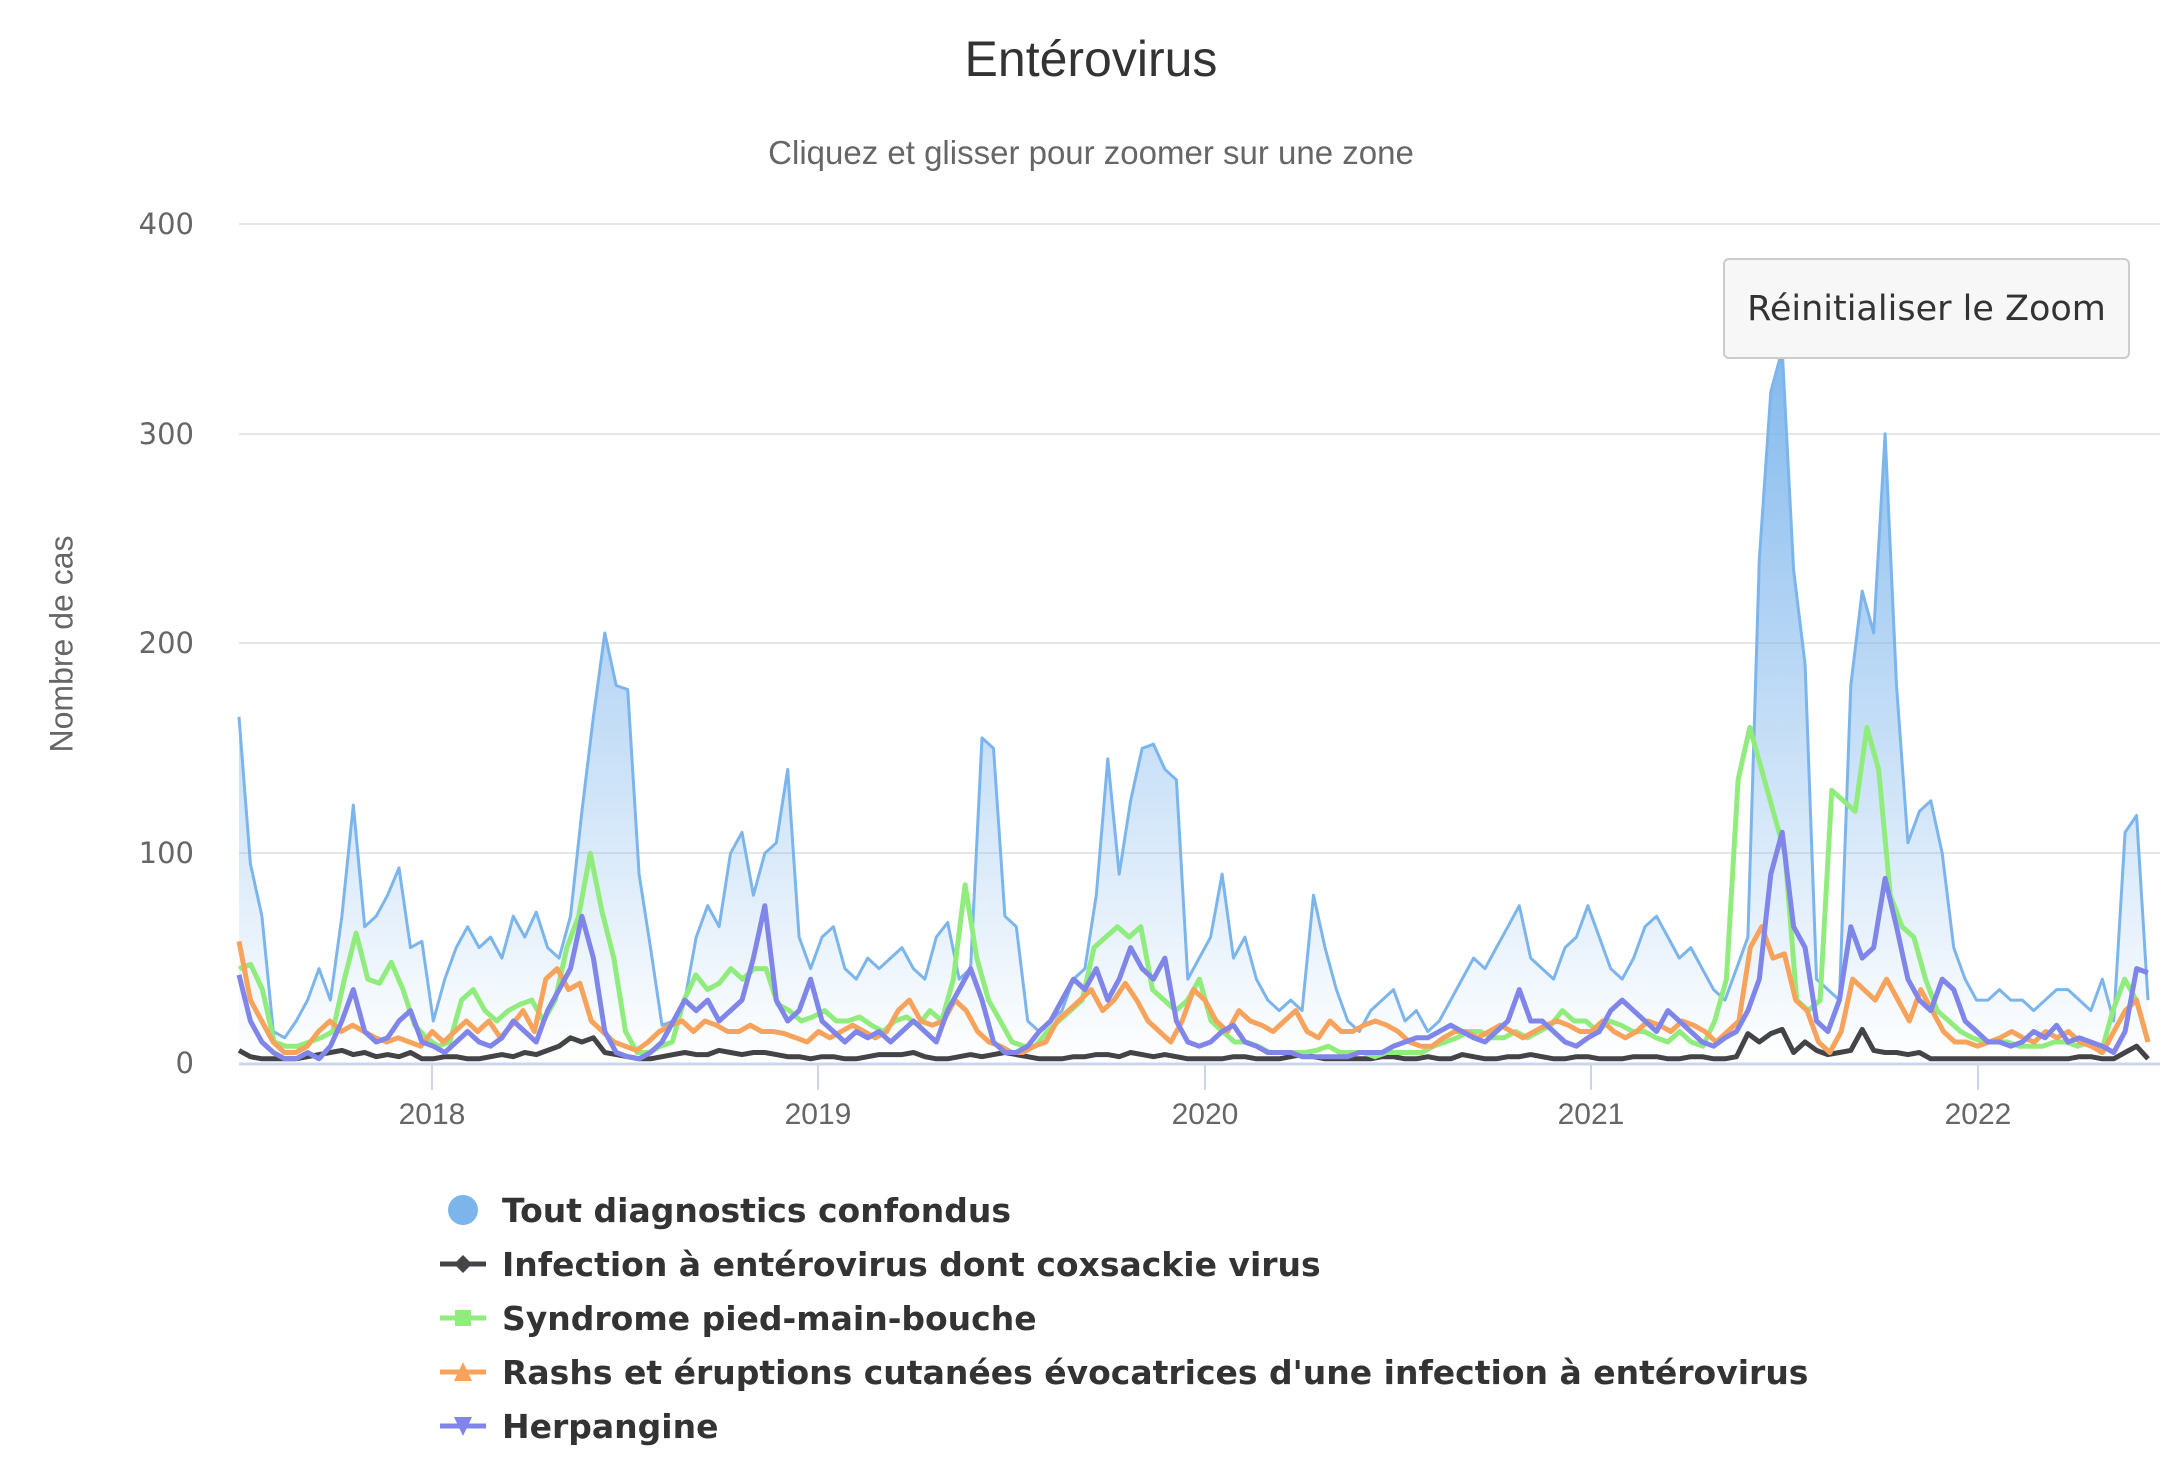  Describe the element at coordinates (1926, 308) in the screenshot. I see `reset-zoom-button: Réinitialiser le Zoom` at that location.